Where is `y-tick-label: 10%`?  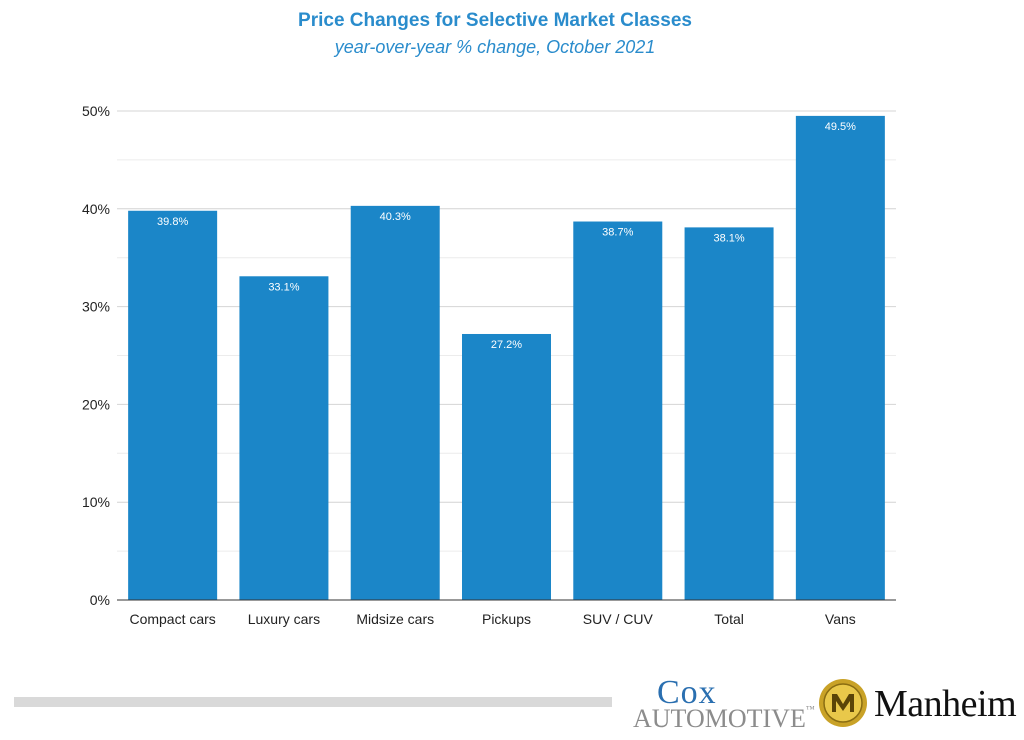
y-tick-label: 10% is located at coordinates (96, 502).